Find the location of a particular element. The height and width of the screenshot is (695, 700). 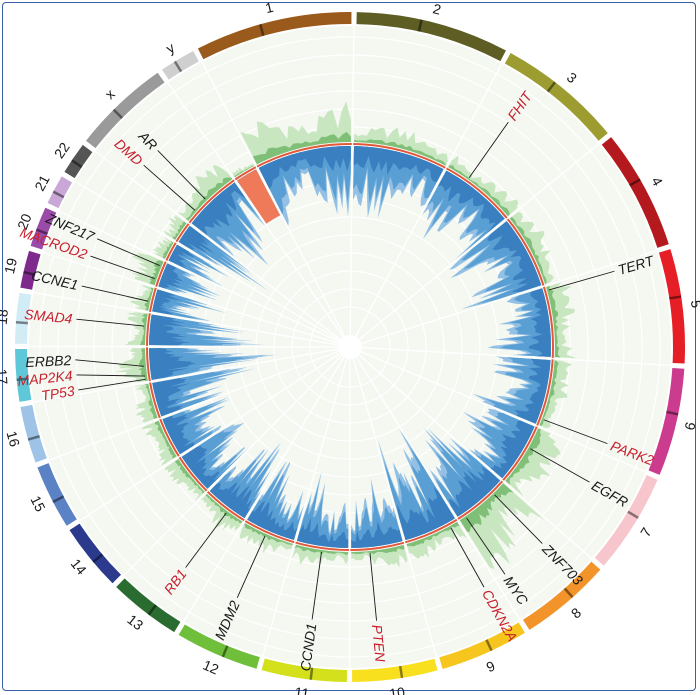

chromosome-label-3: 3 is located at coordinates (572, 77).